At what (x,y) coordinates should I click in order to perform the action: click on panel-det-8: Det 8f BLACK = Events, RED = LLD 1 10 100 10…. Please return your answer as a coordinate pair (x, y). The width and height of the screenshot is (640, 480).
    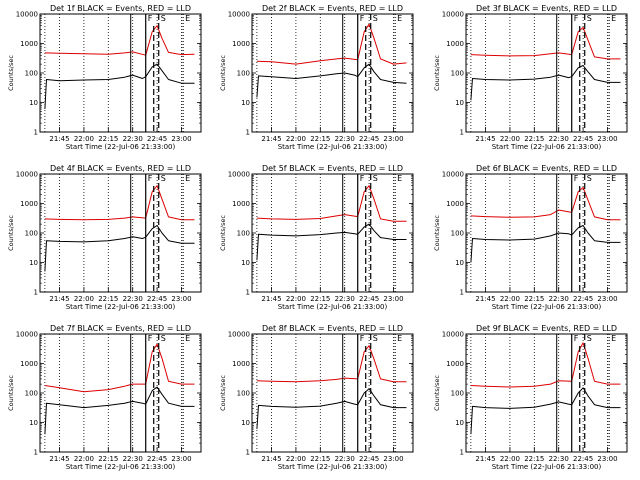
    Looking at the image, I should click on (316, 397).